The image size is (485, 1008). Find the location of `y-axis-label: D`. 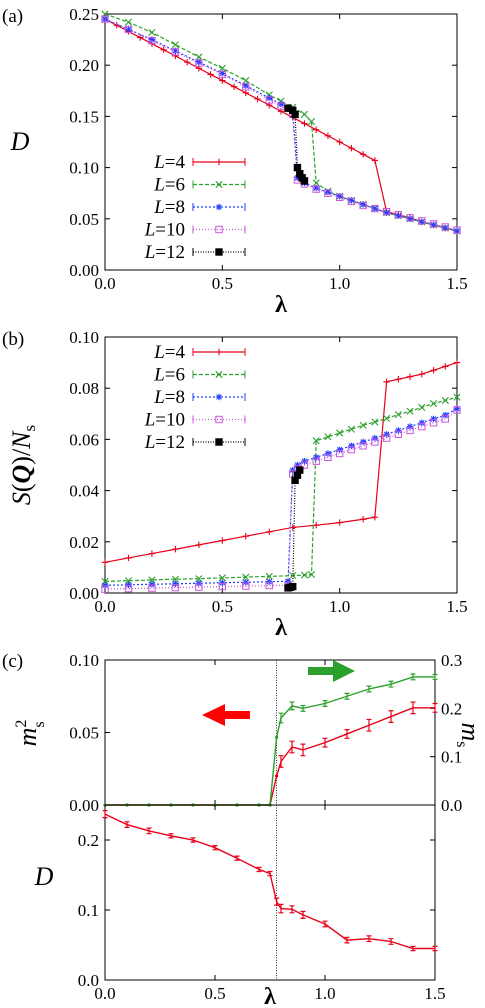

y-axis-label: D is located at coordinates (20, 141).